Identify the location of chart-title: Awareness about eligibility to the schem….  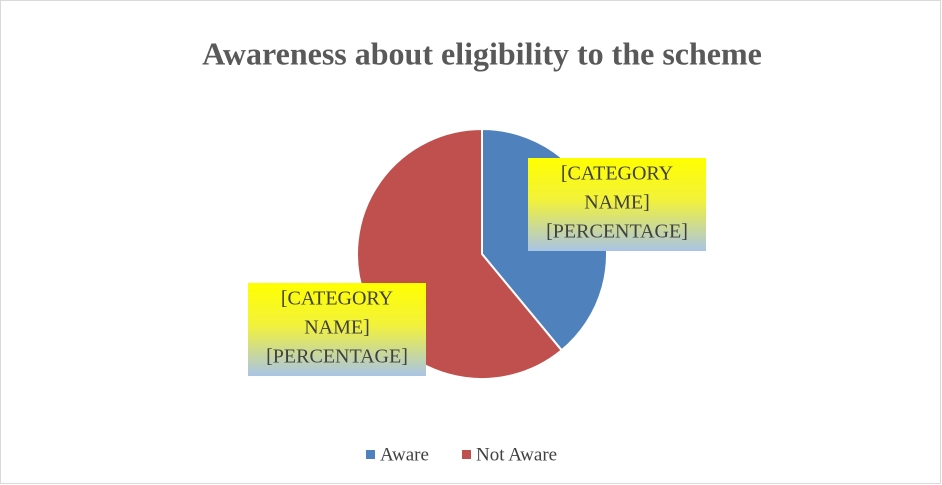
(482, 53).